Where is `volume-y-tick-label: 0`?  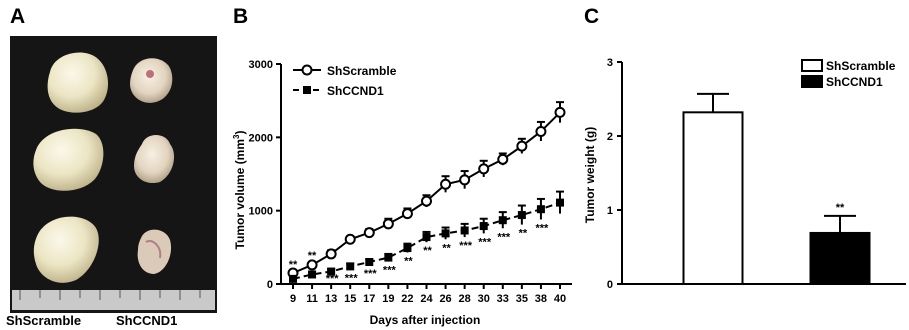 volume-y-tick-label: 0 is located at coordinates (270, 285).